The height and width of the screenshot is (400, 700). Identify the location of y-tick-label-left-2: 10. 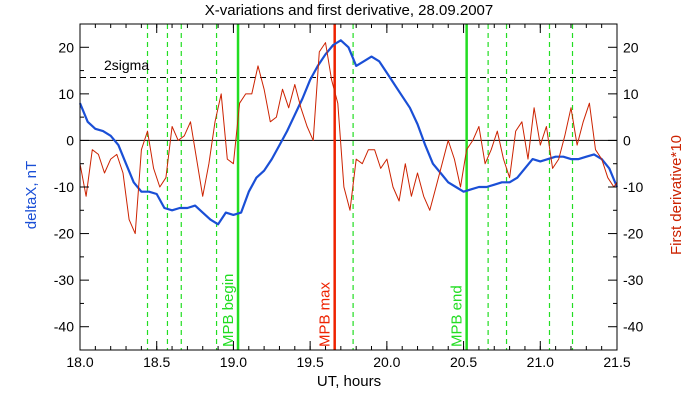
(66, 94).